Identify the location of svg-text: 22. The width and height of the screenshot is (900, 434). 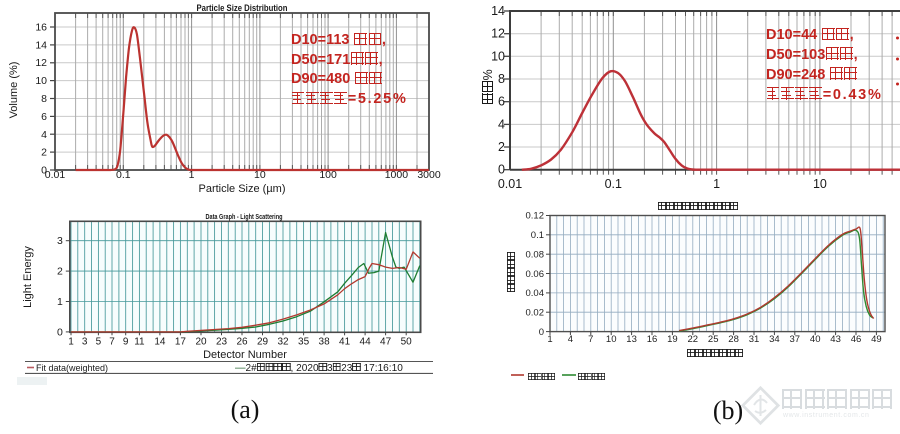
(693, 339).